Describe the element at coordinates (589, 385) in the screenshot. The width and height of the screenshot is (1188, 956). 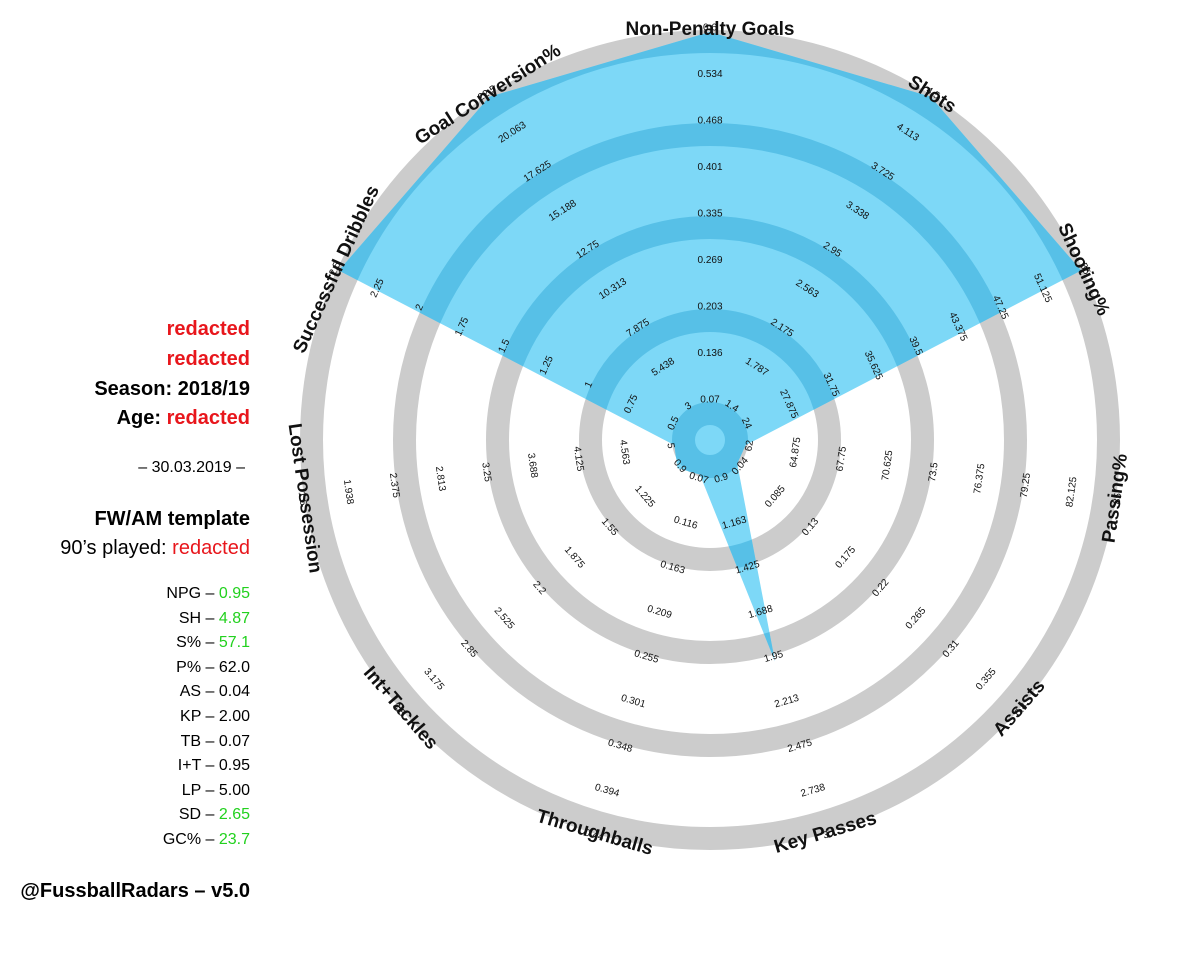
I see `radar-tick-label: 1` at that location.